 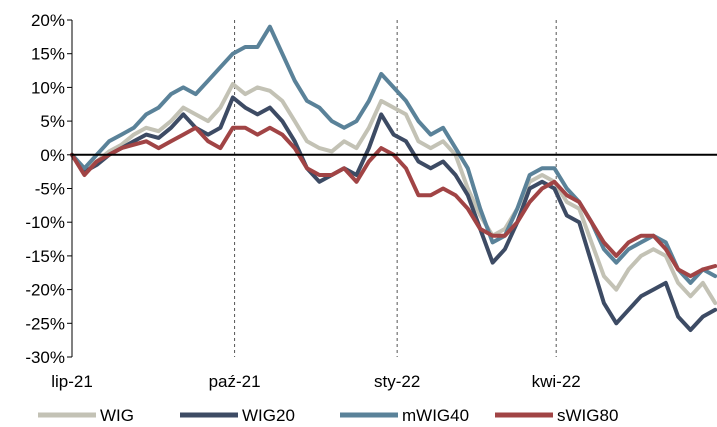 I want to click on y-tick-label: -25%, so click(x=45, y=323).